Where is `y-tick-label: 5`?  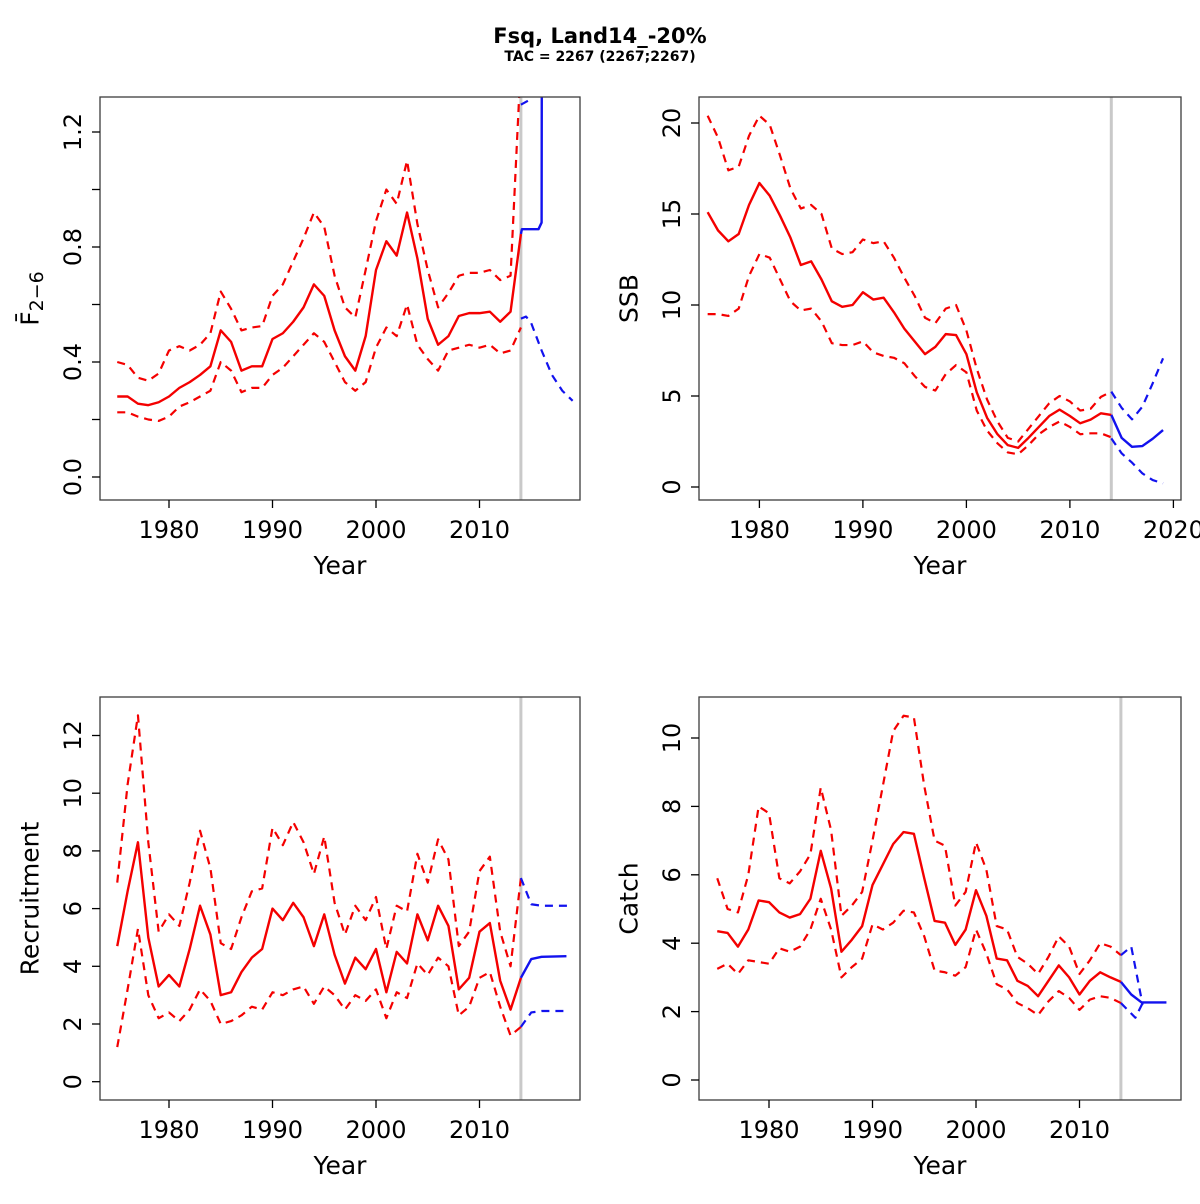
y-tick-label: 5 is located at coordinates (672, 395).